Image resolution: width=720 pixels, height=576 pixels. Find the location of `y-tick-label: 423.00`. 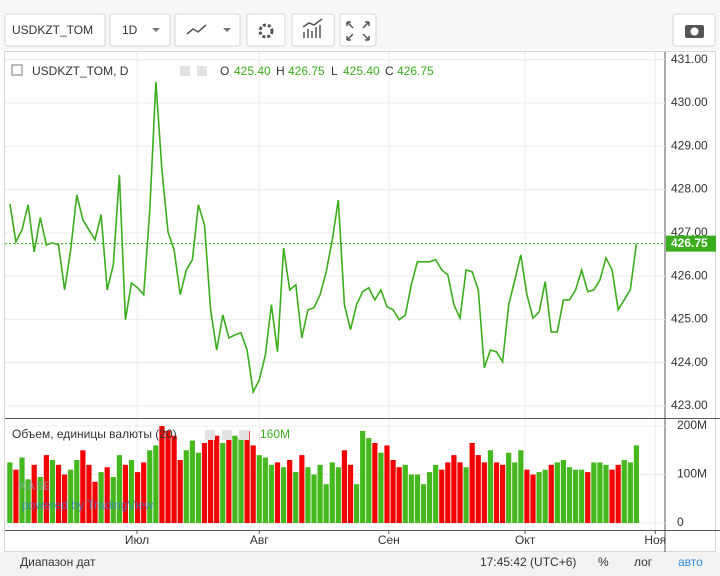

y-tick-label: 423.00 is located at coordinates (689, 405).